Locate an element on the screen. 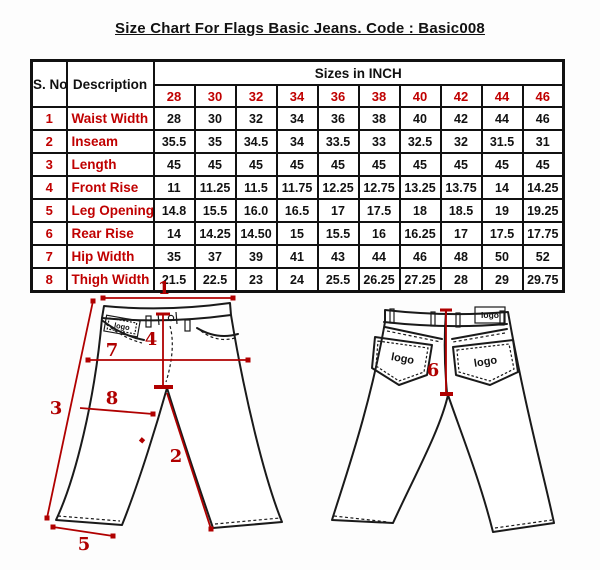  front-left-pocket is located at coordinates (123, 330).